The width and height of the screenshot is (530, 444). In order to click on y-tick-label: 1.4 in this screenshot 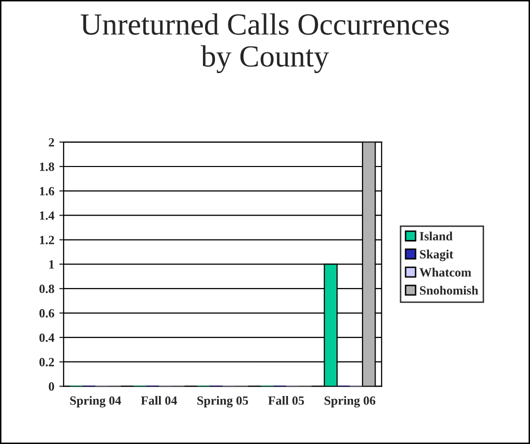, I will do `click(47, 215)`.